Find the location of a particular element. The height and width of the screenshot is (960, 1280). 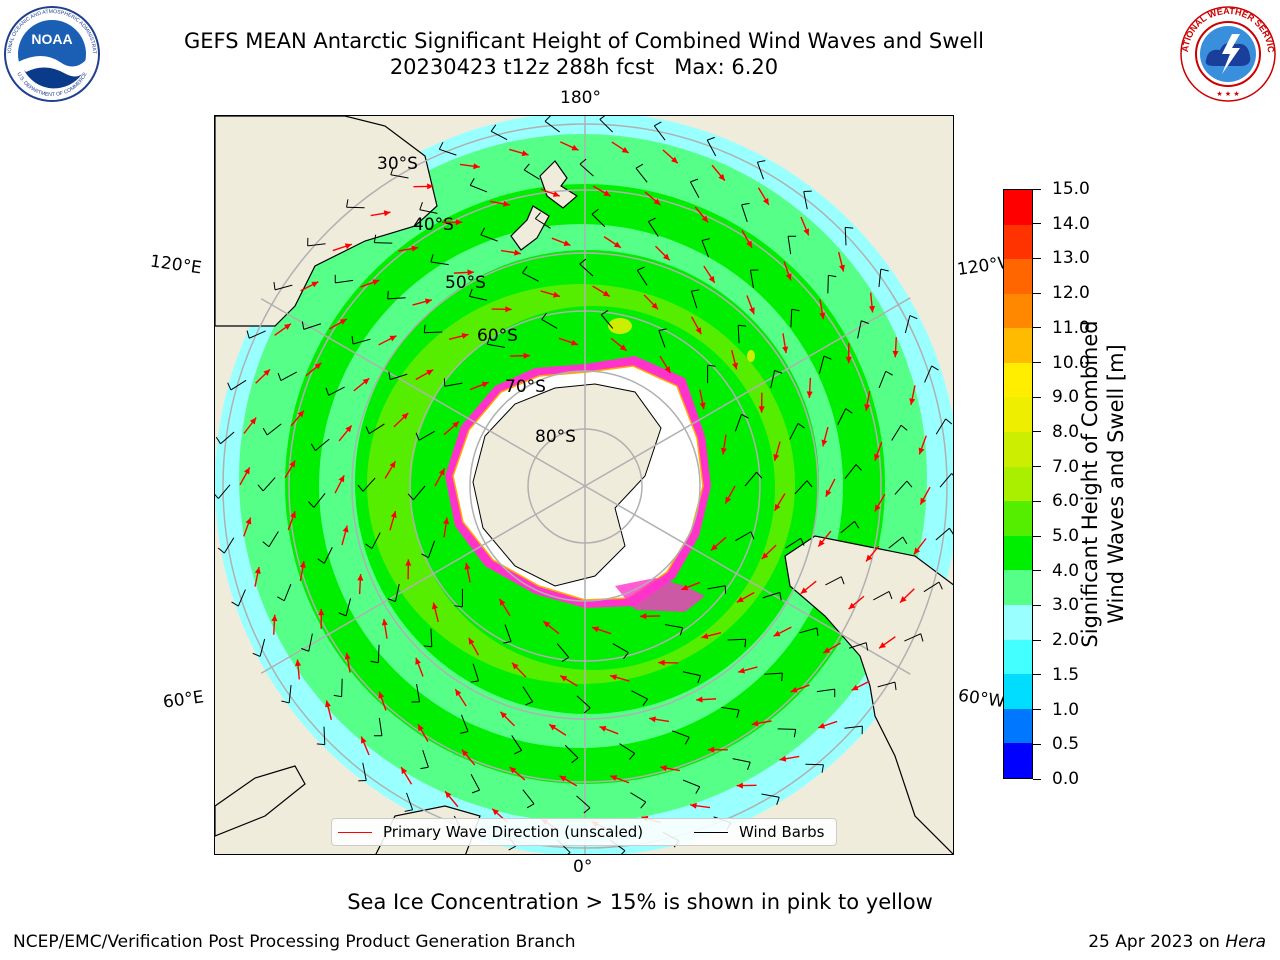

colorbar-tick-label: 7.0 is located at coordinates (1066, 466).